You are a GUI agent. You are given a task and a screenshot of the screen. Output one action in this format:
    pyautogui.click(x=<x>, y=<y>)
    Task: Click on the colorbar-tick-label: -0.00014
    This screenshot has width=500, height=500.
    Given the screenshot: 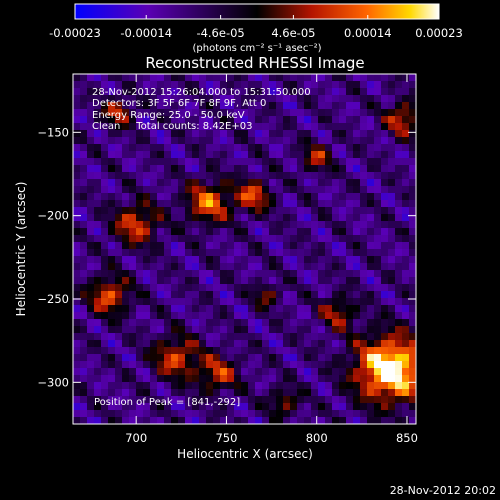 What is the action you would take?
    pyautogui.click(x=146, y=33)
    